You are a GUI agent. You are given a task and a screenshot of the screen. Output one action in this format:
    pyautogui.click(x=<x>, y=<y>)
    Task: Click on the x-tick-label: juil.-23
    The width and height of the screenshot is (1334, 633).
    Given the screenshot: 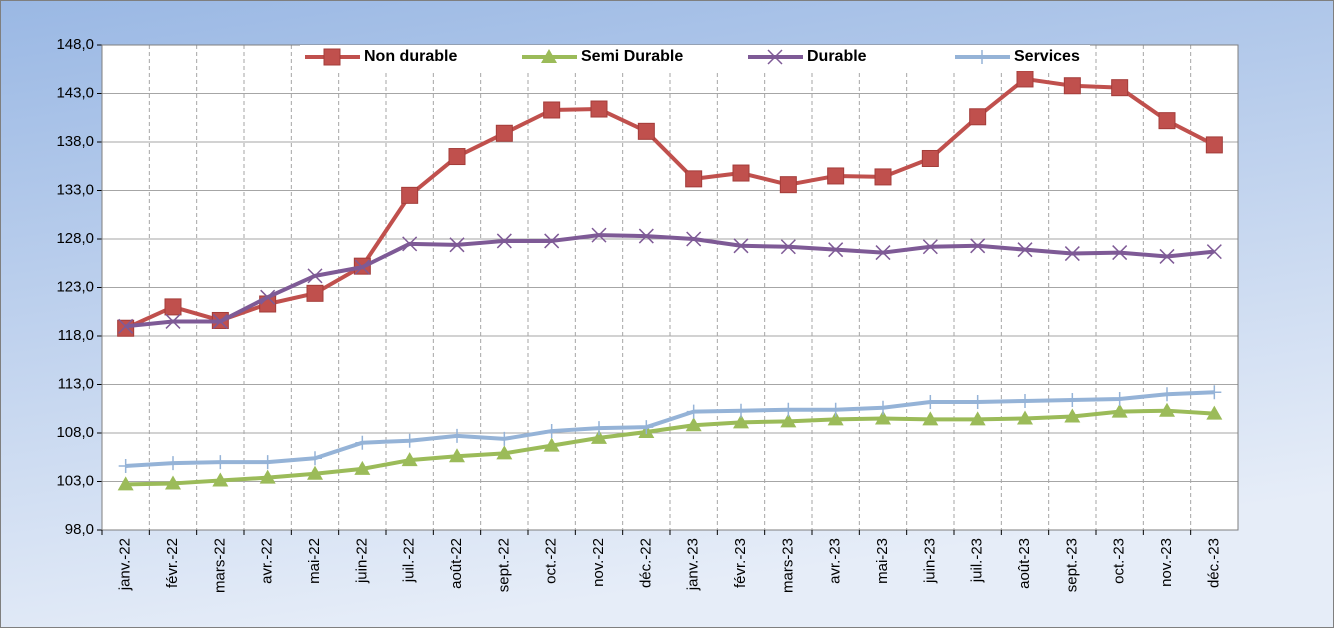 What is the action you would take?
    pyautogui.click(x=977, y=560)
    